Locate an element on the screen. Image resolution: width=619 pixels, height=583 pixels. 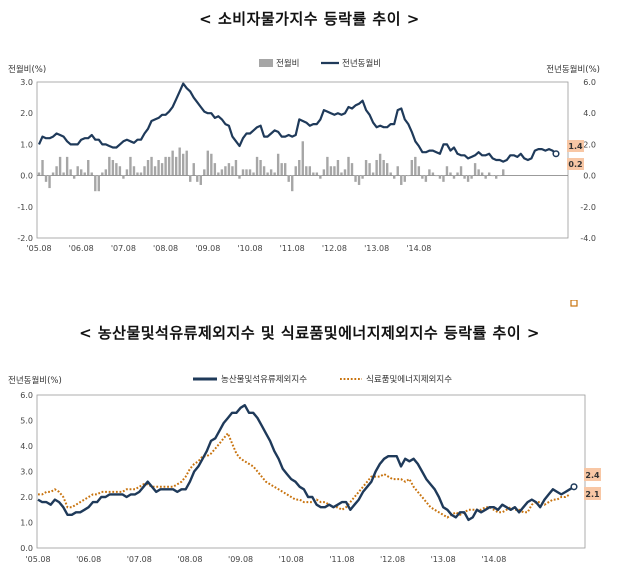
x-tick-label: '12.08 is located at coordinates (392, 559).